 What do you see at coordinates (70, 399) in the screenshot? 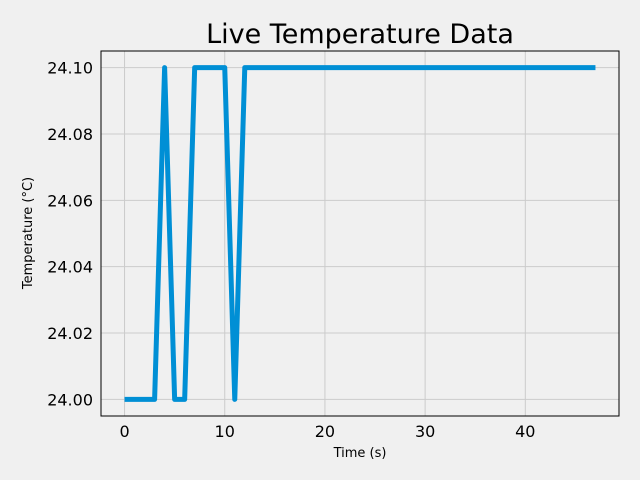
I see `y-tick-label: 24.00` at bounding box center [70, 399].